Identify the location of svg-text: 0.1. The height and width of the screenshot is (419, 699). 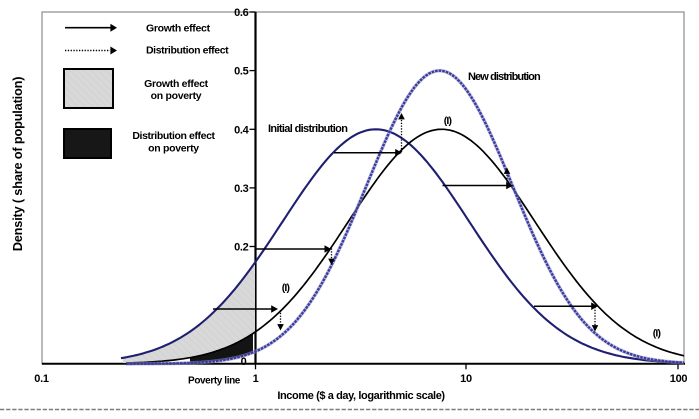
(41, 379).